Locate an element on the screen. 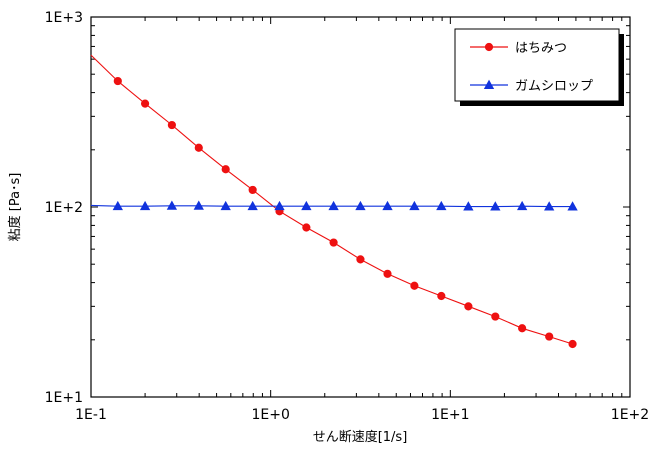 This screenshot has height=458, width=663. x-tick-label: 1E+1 is located at coordinates (450, 415).